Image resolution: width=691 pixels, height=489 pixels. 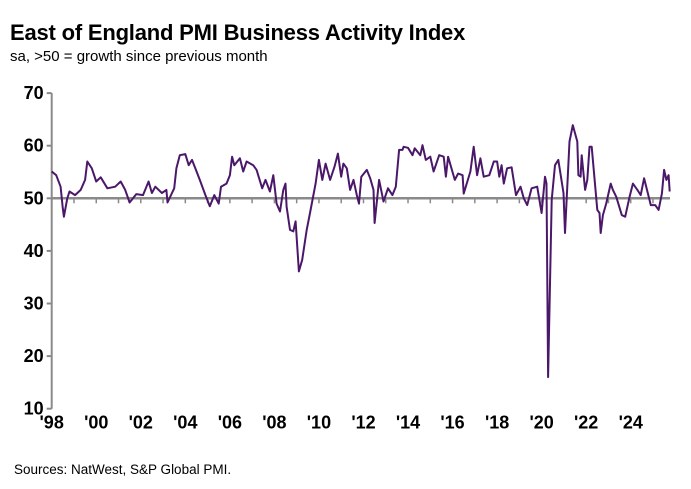 I want to click on x-tick-label: '00, so click(x=96, y=423).